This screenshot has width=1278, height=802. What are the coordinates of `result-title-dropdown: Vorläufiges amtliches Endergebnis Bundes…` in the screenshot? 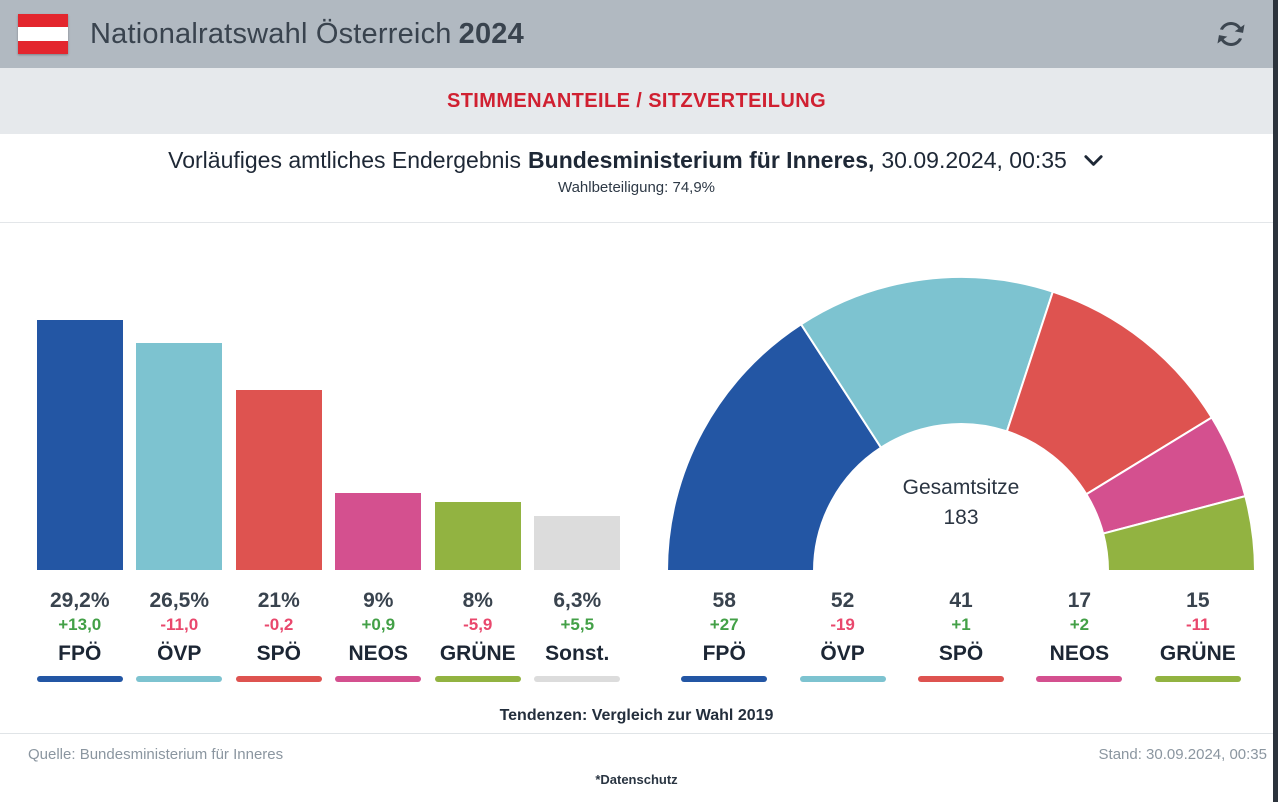 It's located at (636, 160).